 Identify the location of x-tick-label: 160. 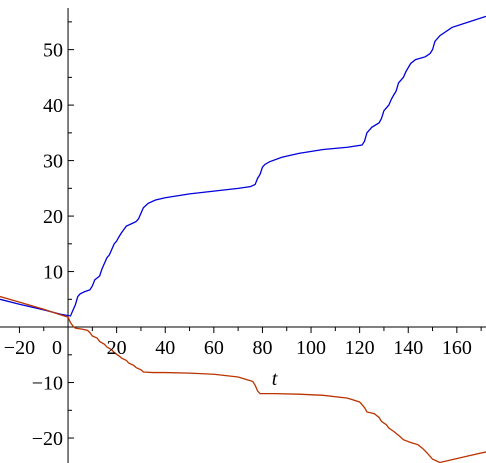
(457, 348).